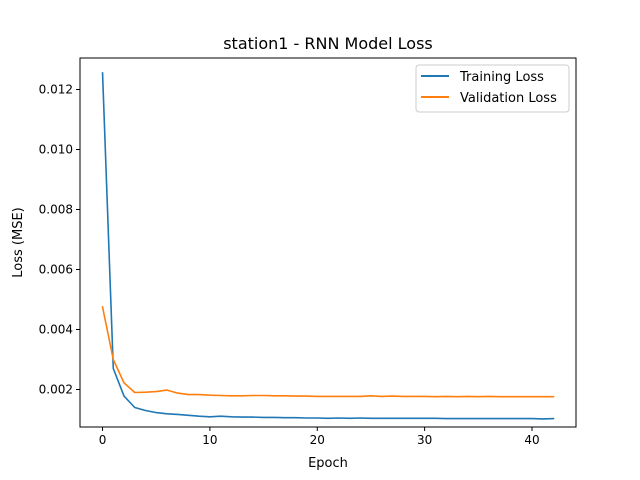  What do you see at coordinates (103, 440) in the screenshot?
I see `x-tick-label: 0` at bounding box center [103, 440].